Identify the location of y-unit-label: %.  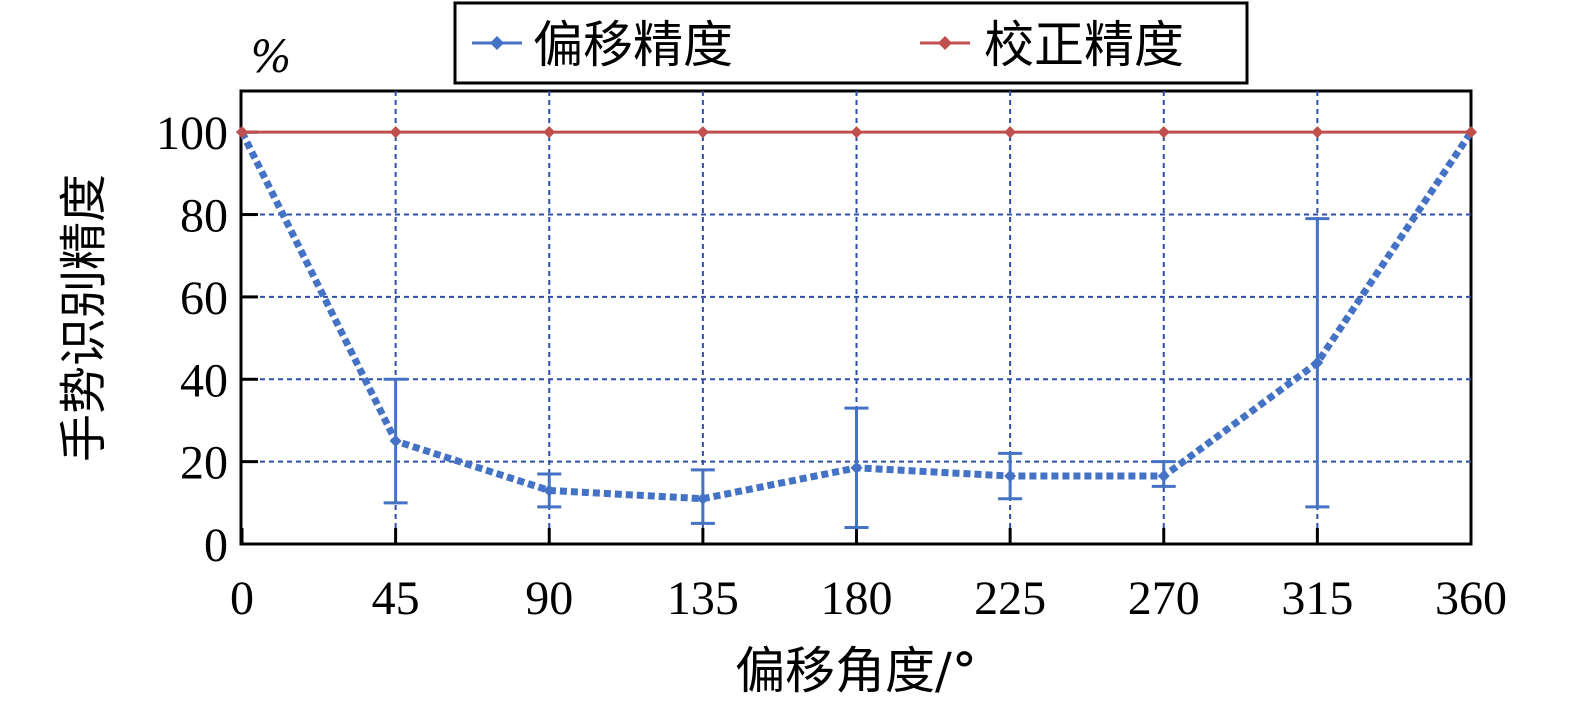
(271, 57).